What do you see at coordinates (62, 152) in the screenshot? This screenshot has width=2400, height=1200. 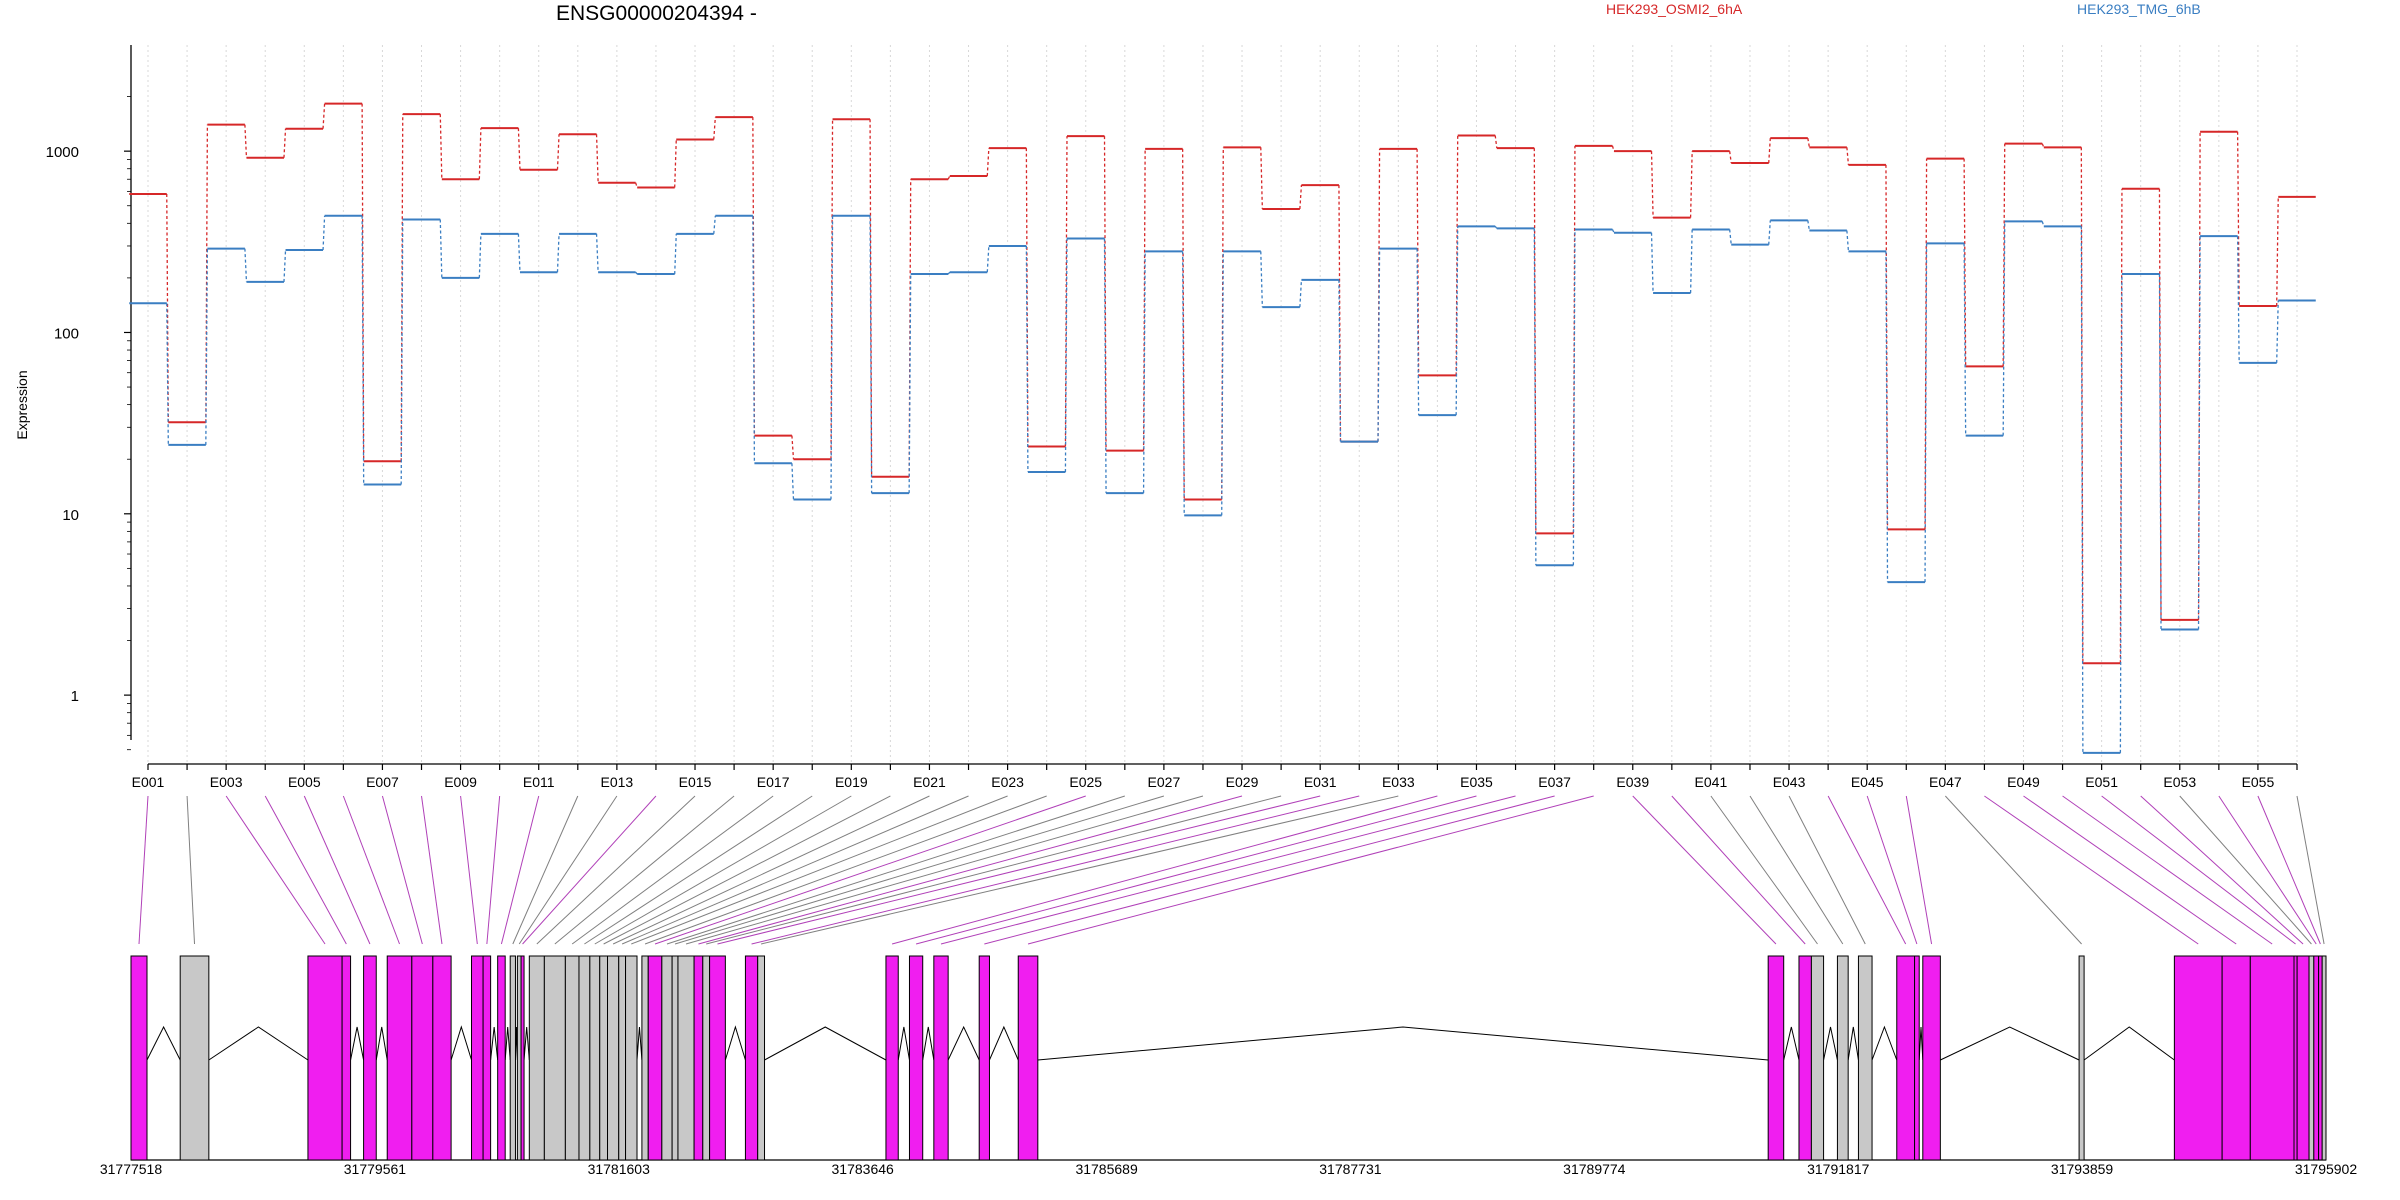 I see `y-tick-label: 1000` at bounding box center [62, 152].